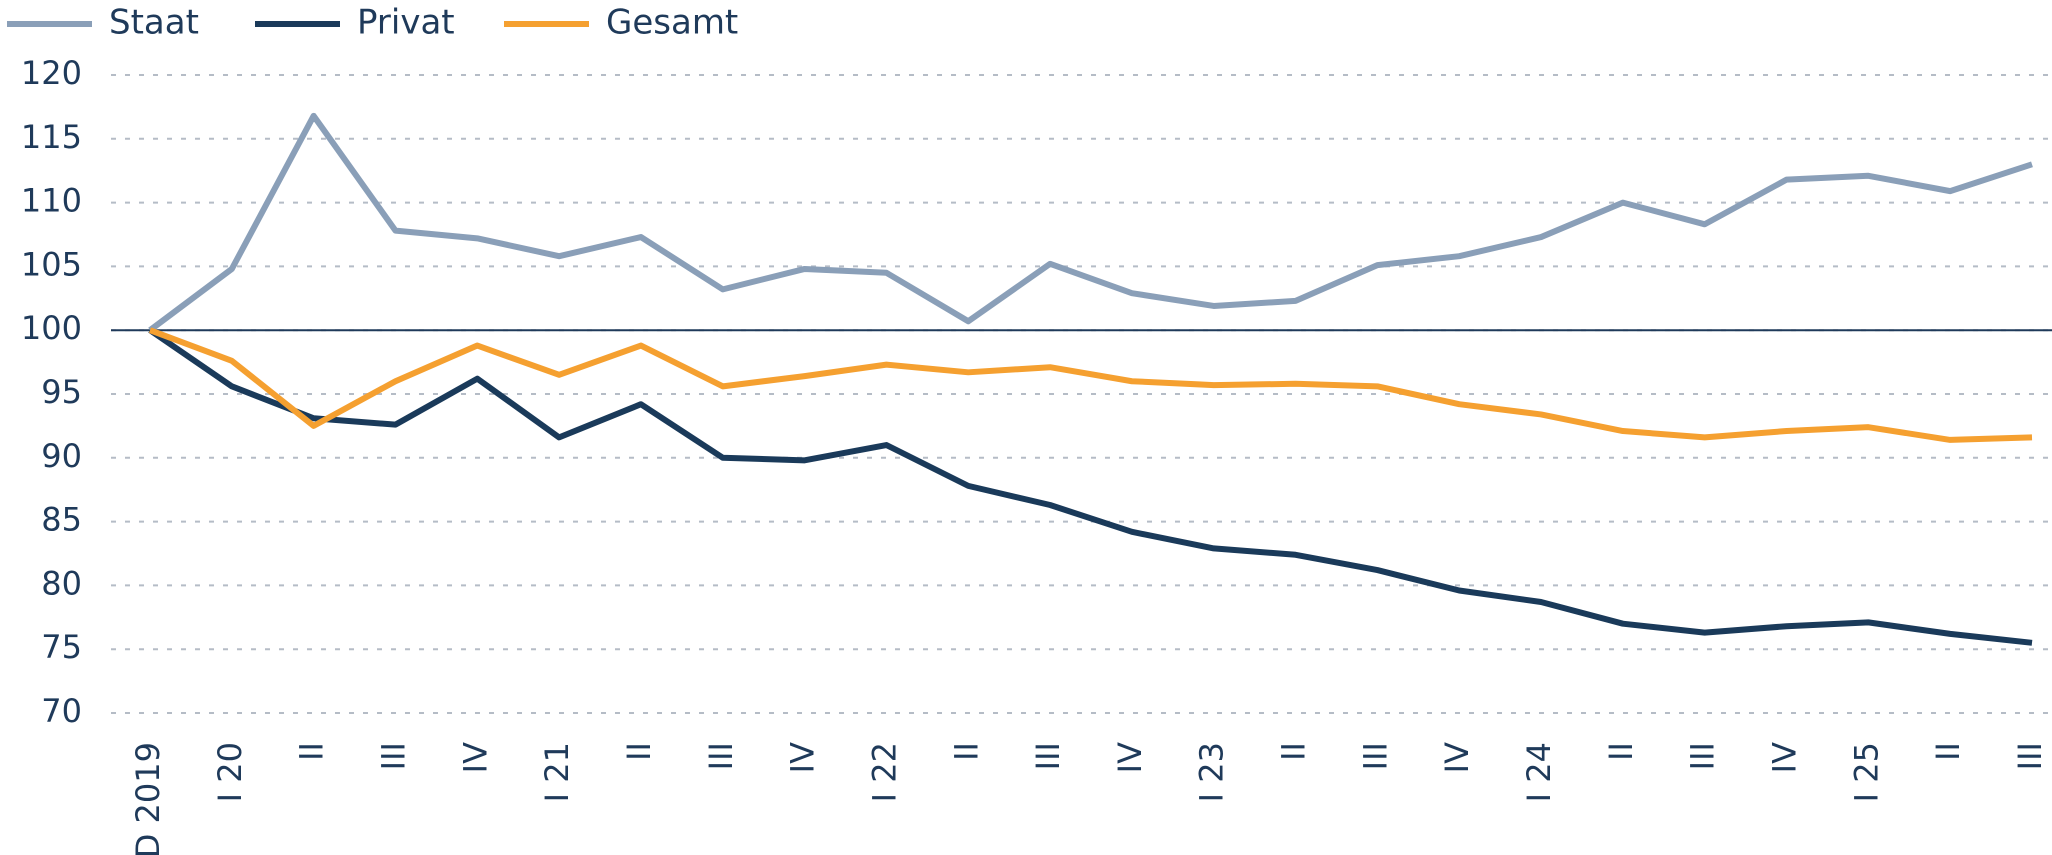 Image resolution: width=2052 pixels, height=855 pixels. Describe the element at coordinates (1090, 385) in the screenshot. I see `series-line` at that location.